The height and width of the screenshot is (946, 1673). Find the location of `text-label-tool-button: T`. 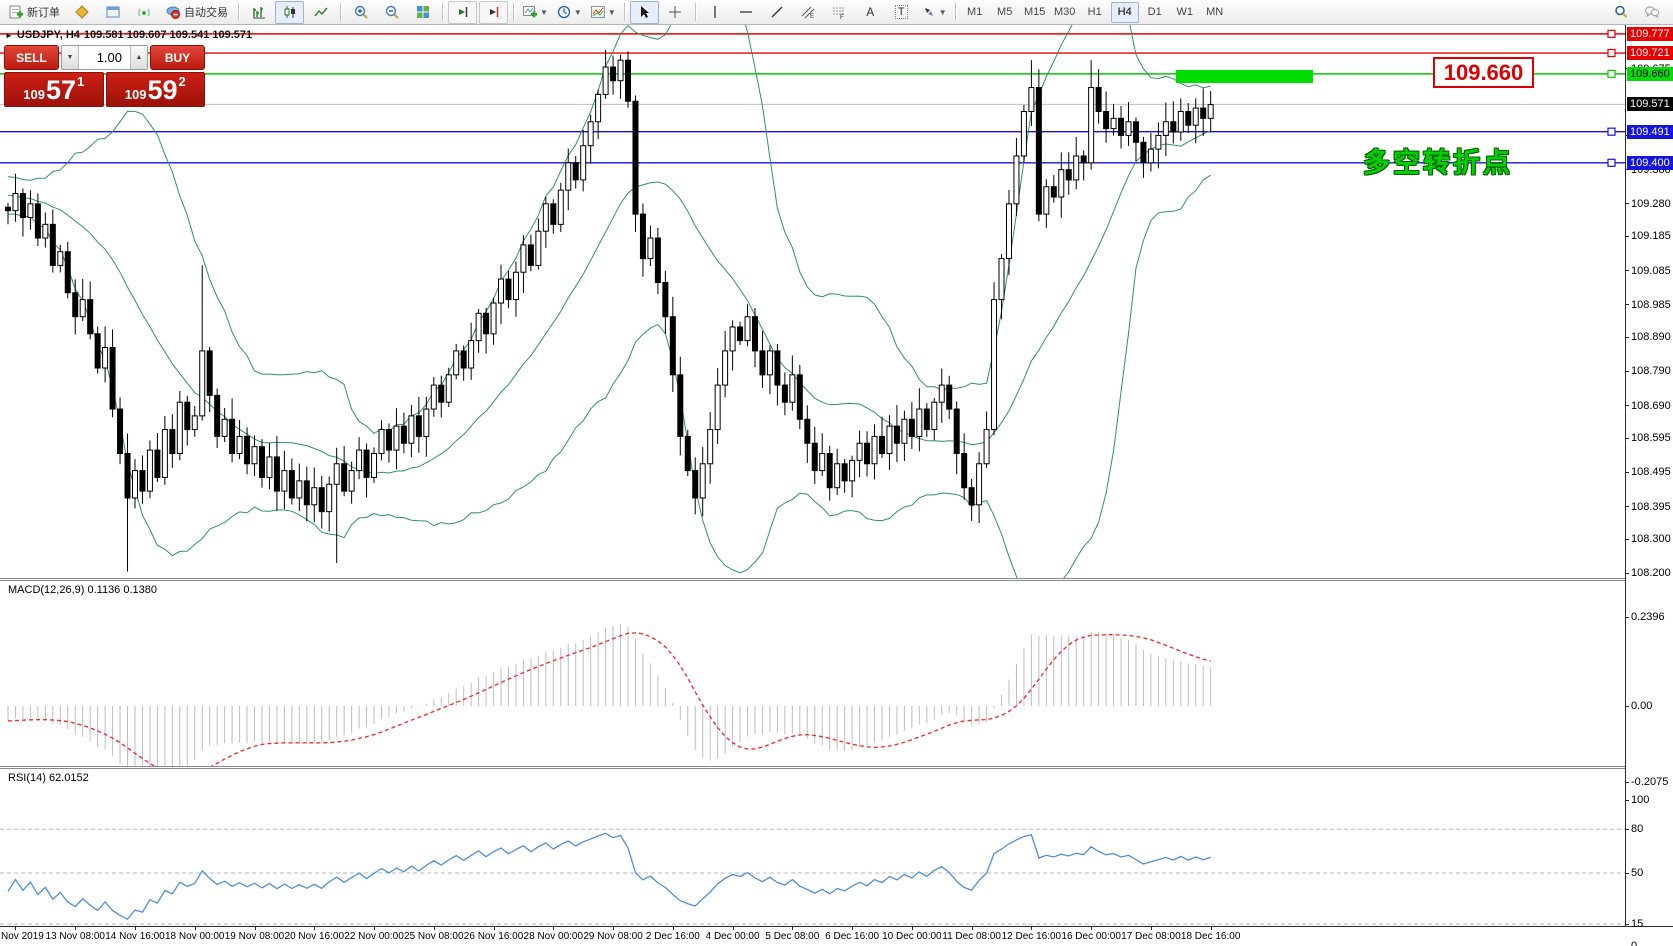

text-label-tool-button: T is located at coordinates (901, 12).